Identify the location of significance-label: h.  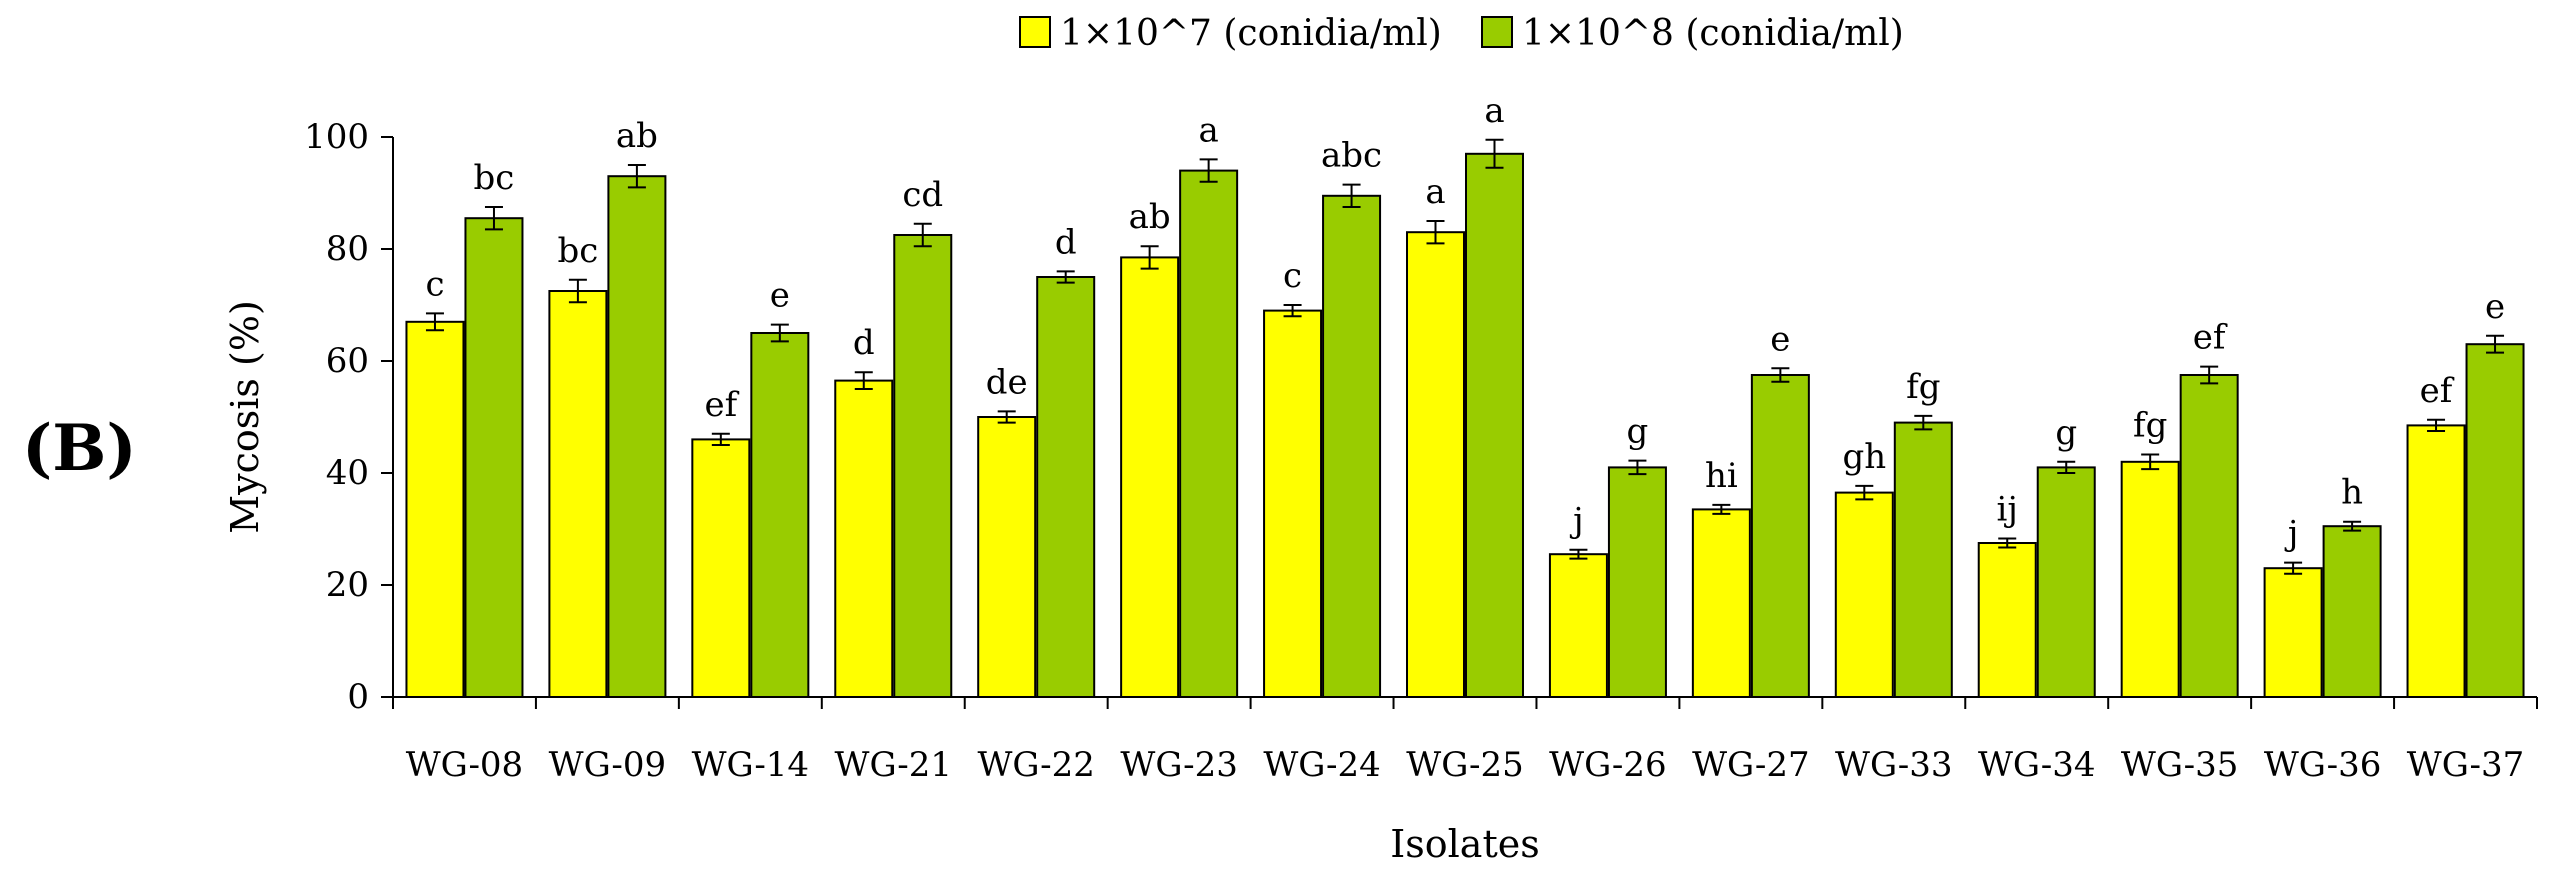
(2352, 493).